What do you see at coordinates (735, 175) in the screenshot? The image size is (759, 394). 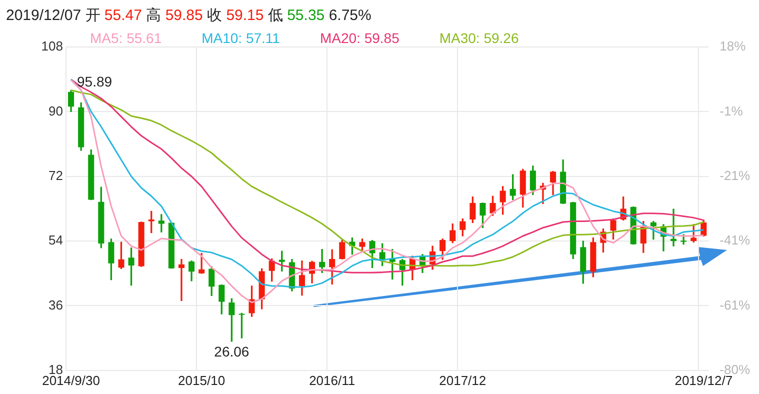 I see `y2-tick-label: -21%` at bounding box center [735, 175].